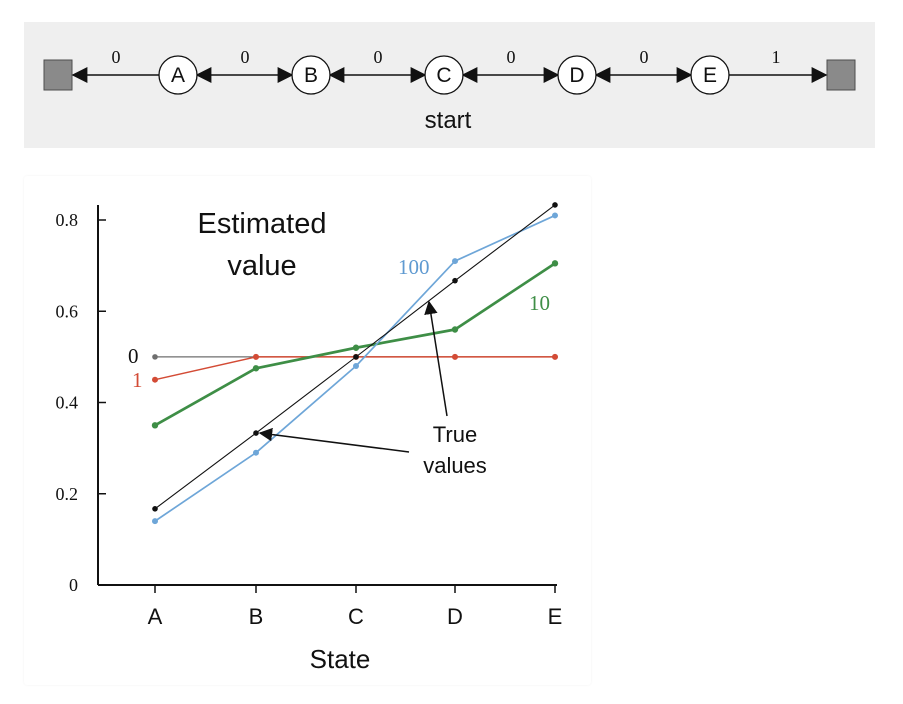 The image size is (903, 704). What do you see at coordinates (67, 494) in the screenshot?
I see `y-tick-label-1: 0.2` at bounding box center [67, 494].